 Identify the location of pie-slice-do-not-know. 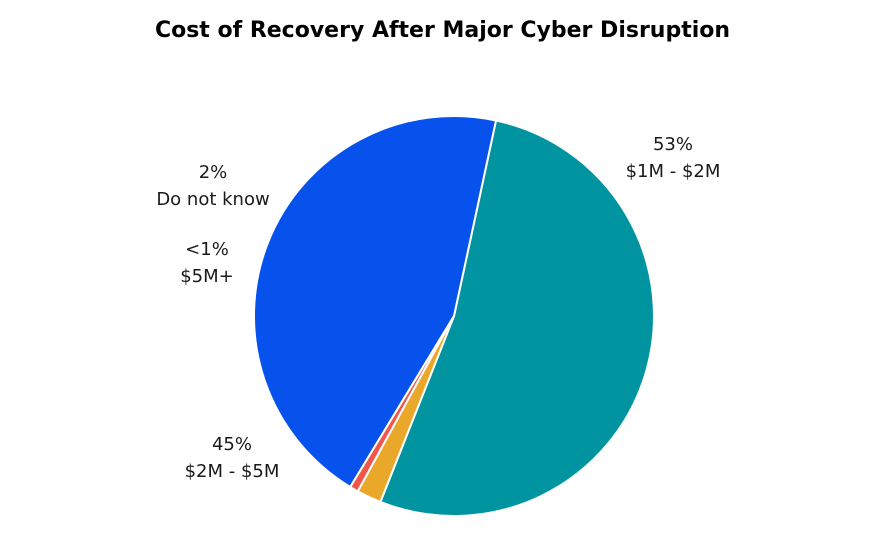
(405, 409).